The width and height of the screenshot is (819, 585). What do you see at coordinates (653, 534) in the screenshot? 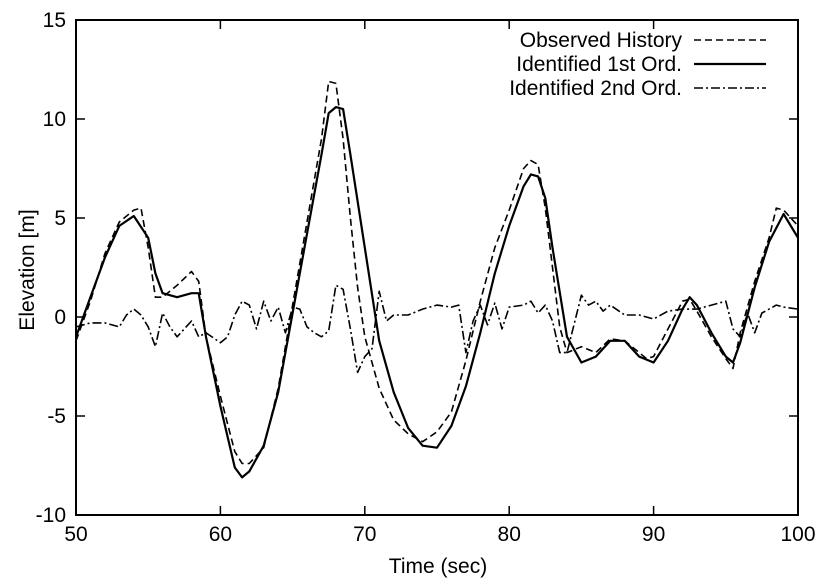
I see `x-tick-label: 90` at bounding box center [653, 534].